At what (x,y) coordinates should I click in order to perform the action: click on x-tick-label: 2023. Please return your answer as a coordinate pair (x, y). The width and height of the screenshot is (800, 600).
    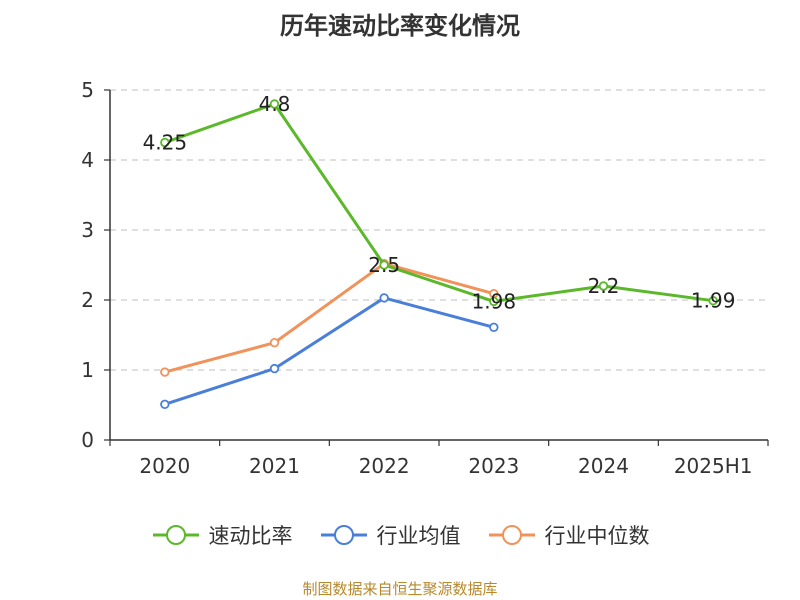
    Looking at the image, I should click on (493, 466).